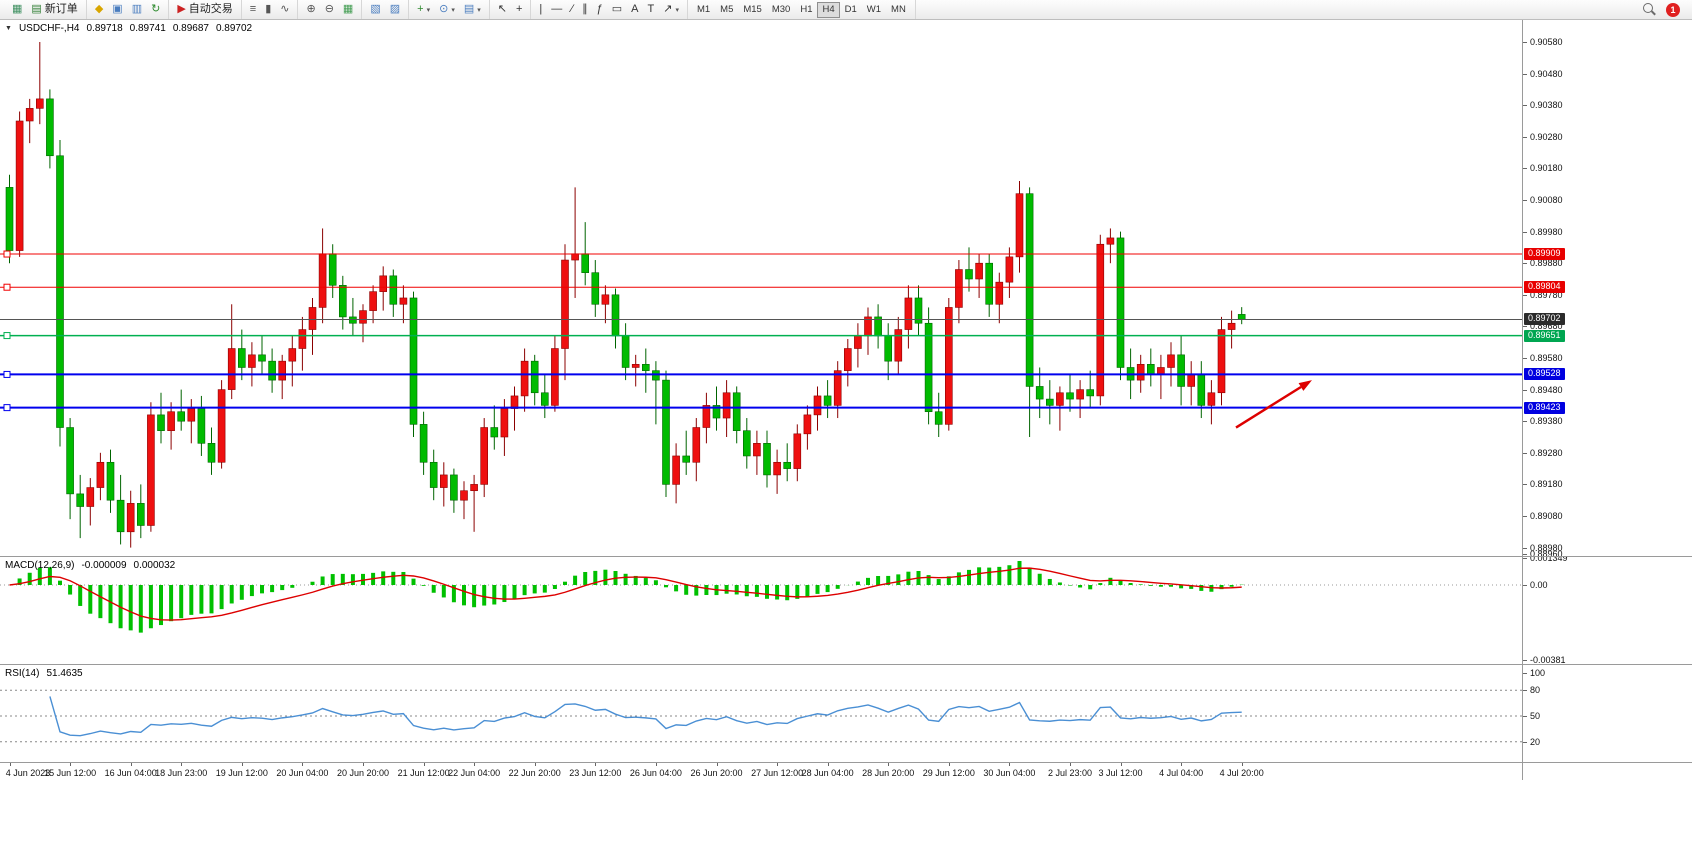 The height and width of the screenshot is (845, 1692). Describe the element at coordinates (1070, 773) in the screenshot. I see `time-axis-label: 2 Jul 23:00` at that location.